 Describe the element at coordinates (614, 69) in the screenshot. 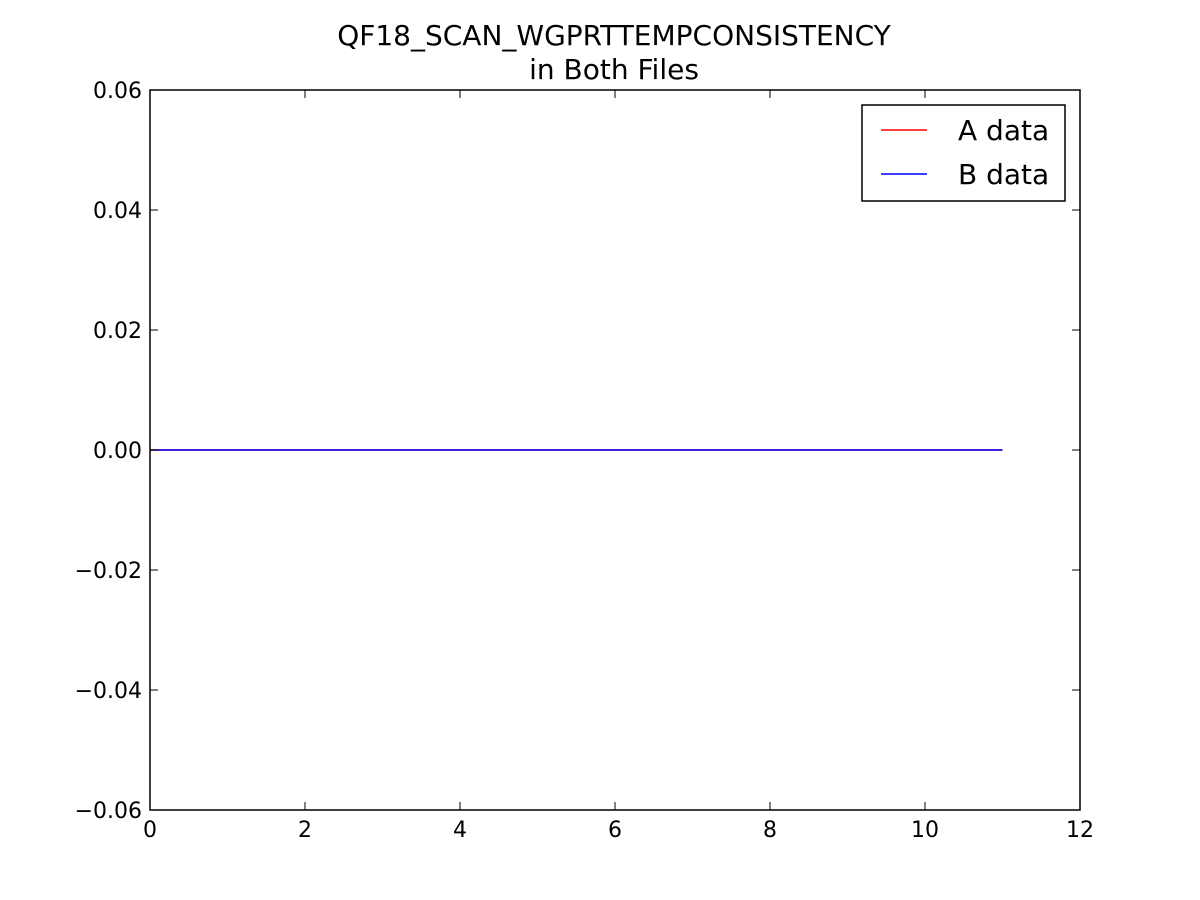

I see `chart-subtitle: in Both Files` at that location.